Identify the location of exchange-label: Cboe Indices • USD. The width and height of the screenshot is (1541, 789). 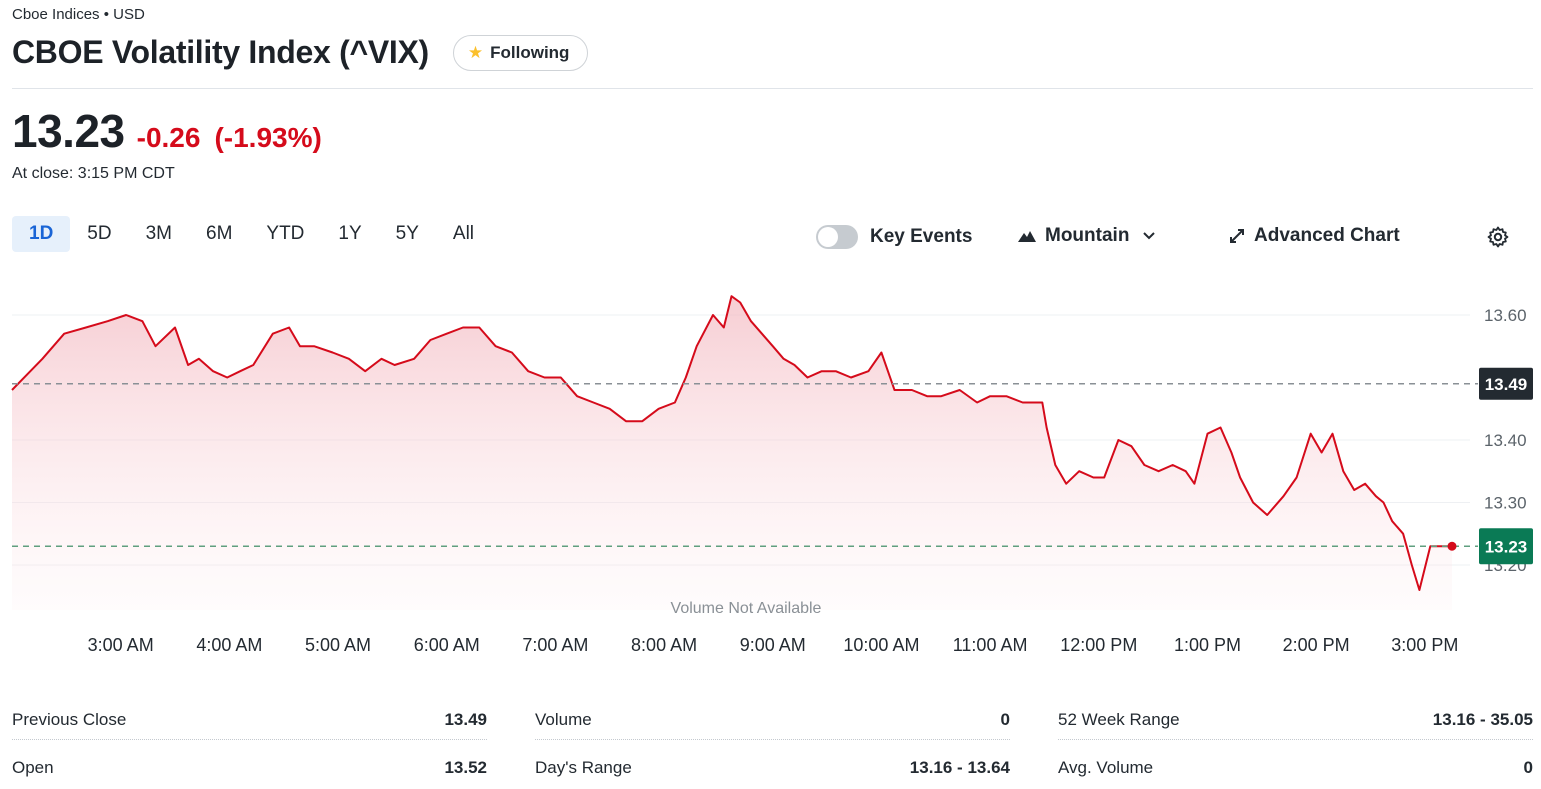
(78, 14).